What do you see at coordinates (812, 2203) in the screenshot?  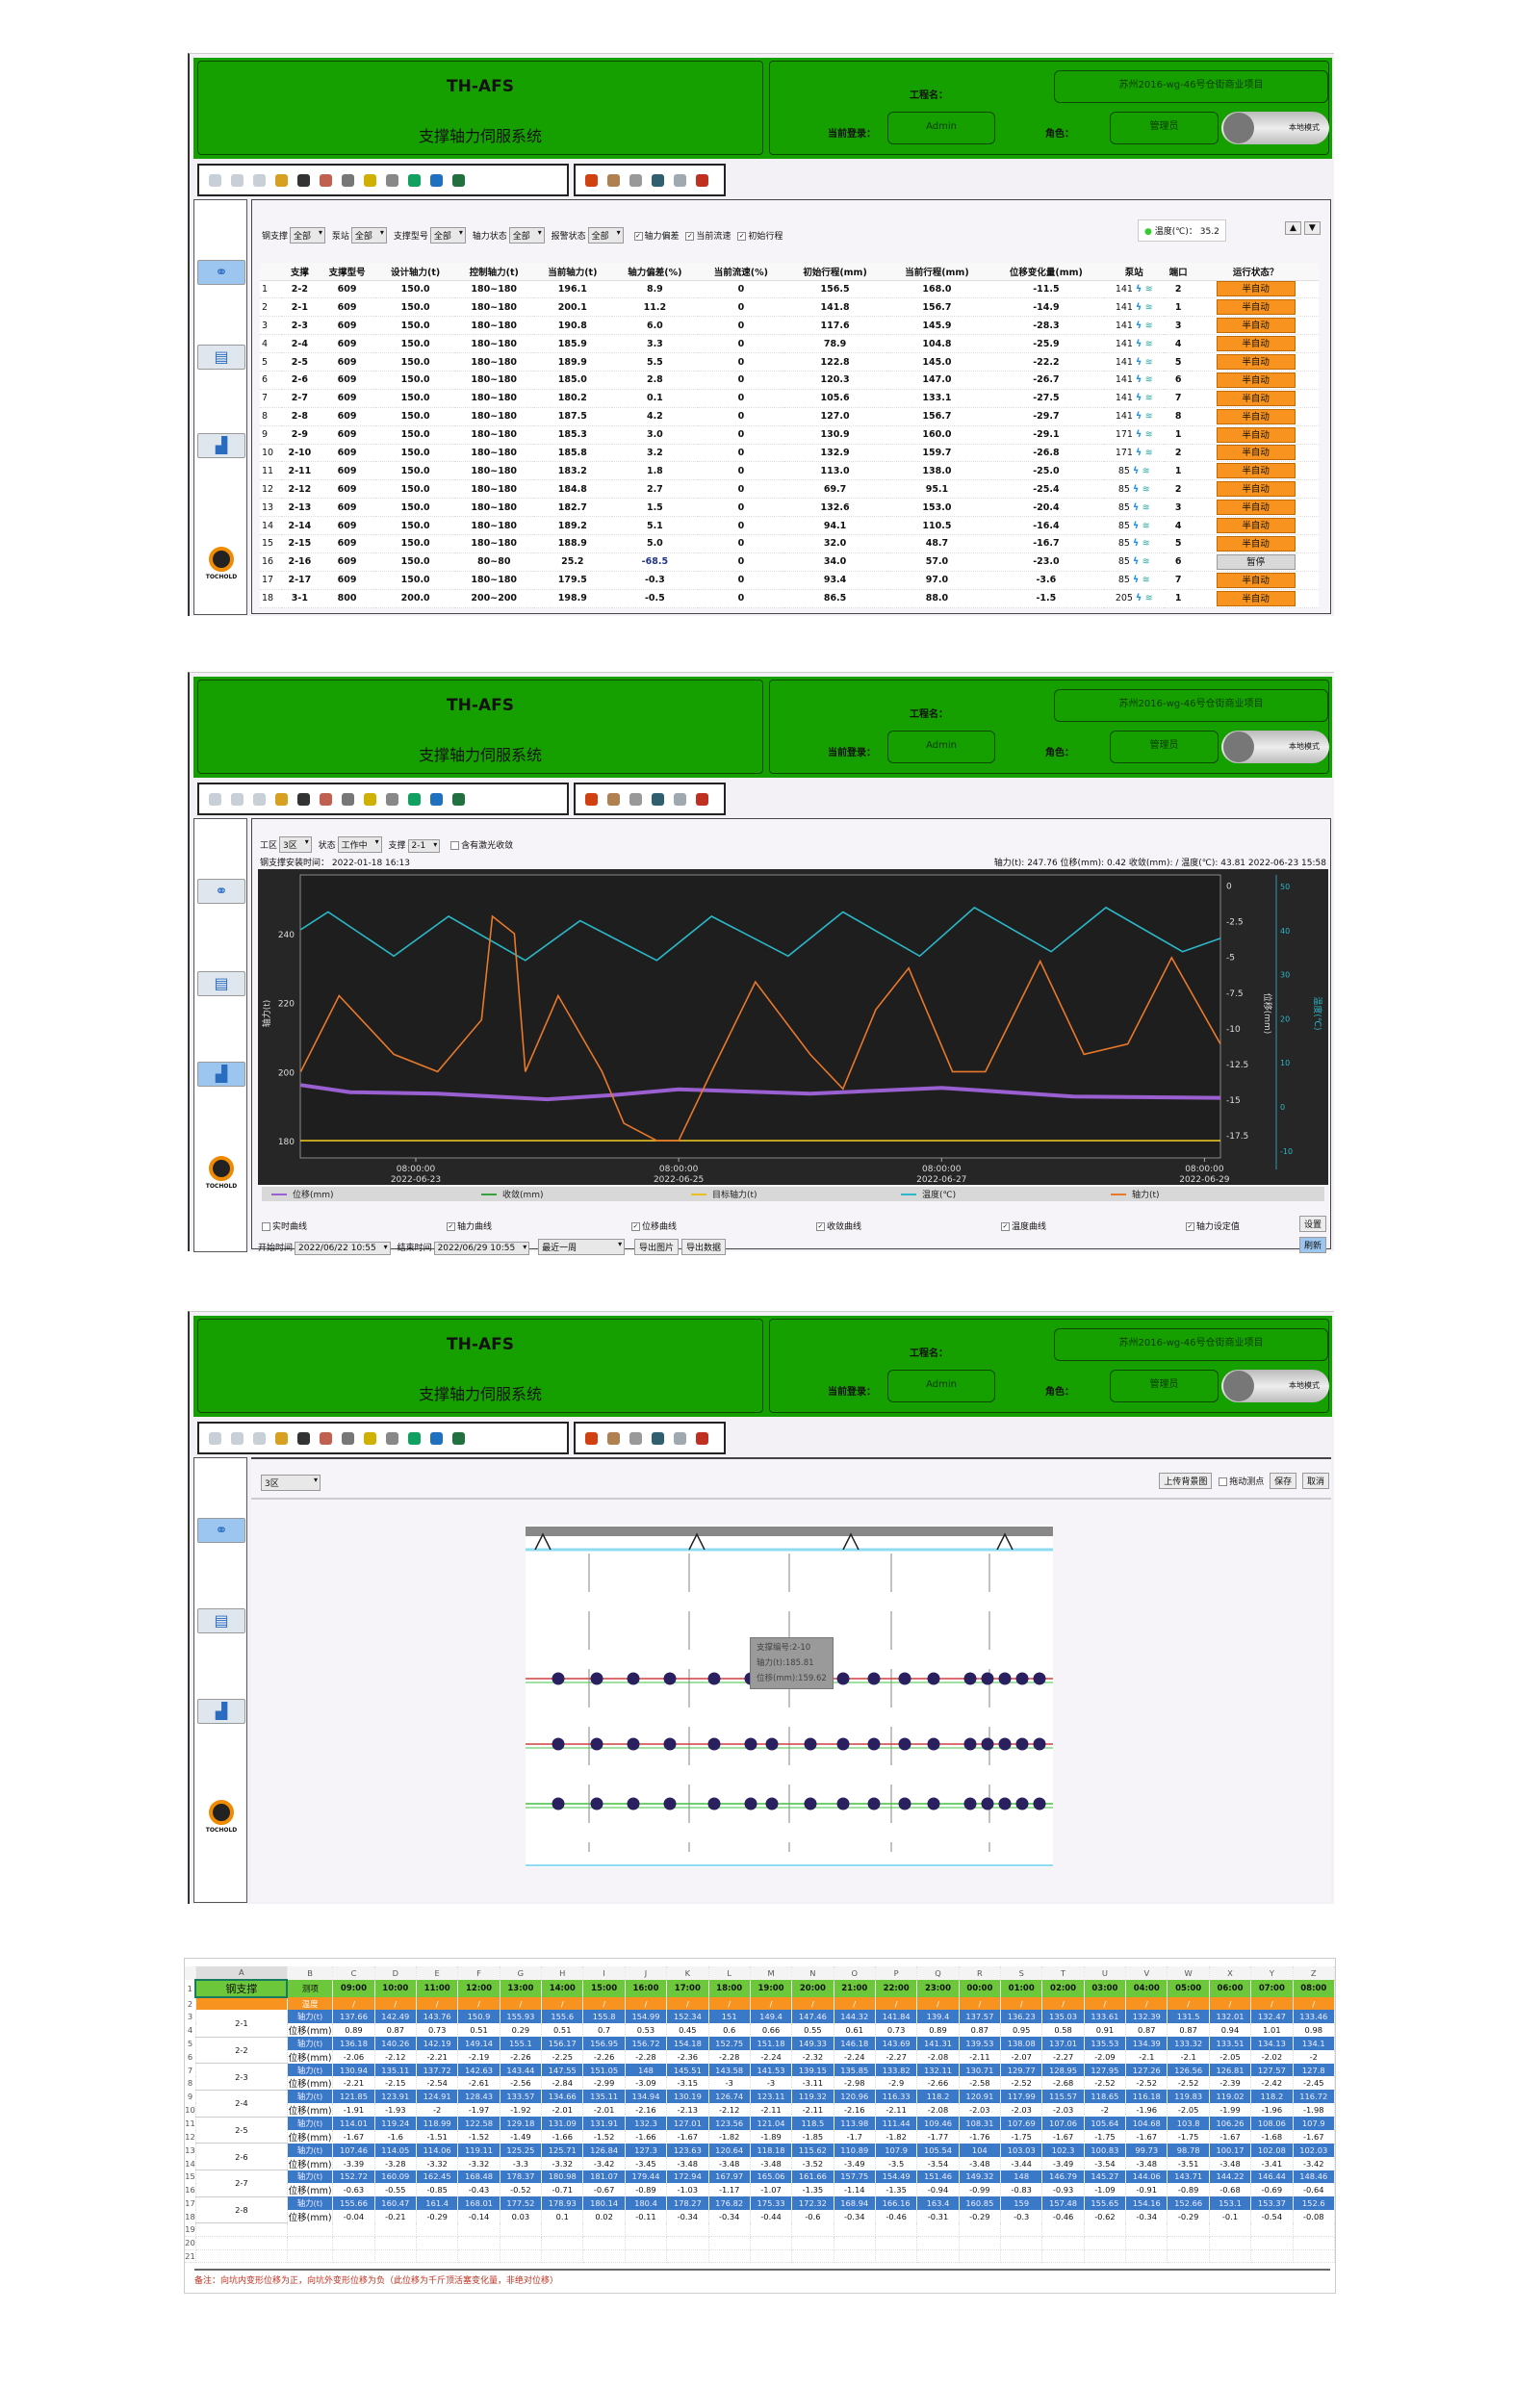 I see `sheet-cell: 172.32` at bounding box center [812, 2203].